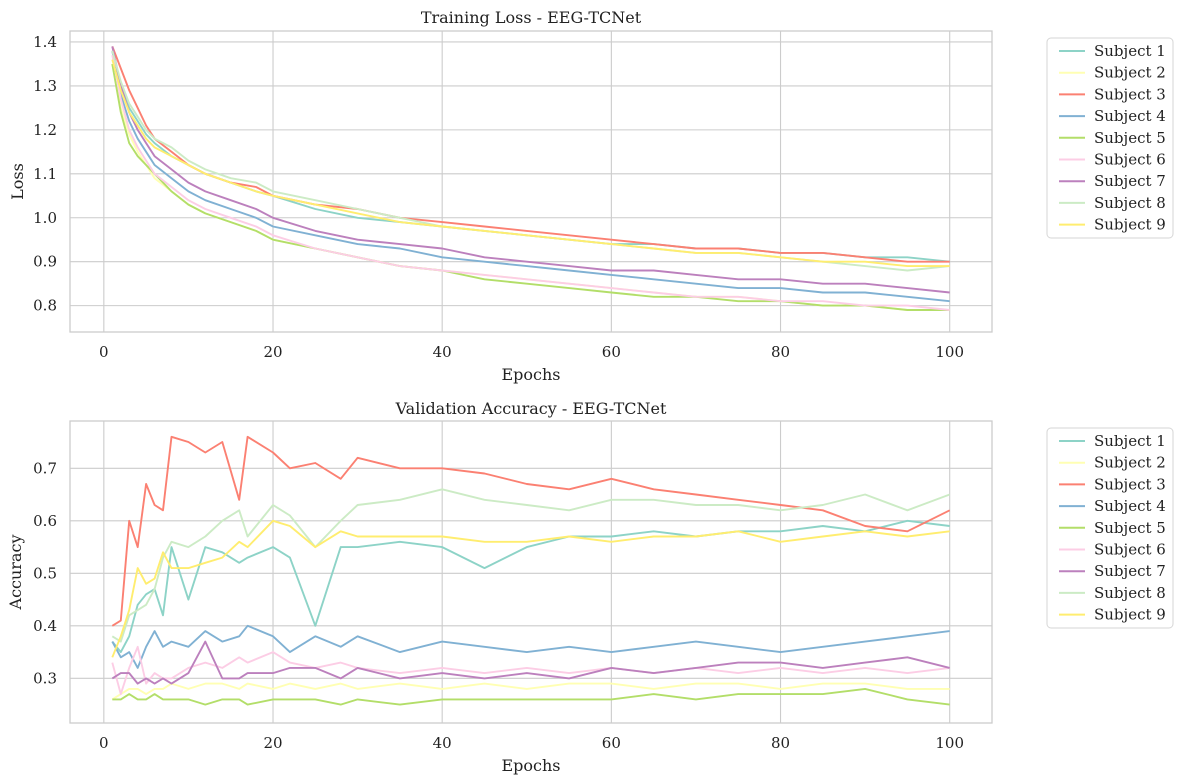 Image resolution: width=1183 pixels, height=784 pixels. Describe the element at coordinates (45, 262) in the screenshot. I see `y-tick-label: 0.9` at that location.